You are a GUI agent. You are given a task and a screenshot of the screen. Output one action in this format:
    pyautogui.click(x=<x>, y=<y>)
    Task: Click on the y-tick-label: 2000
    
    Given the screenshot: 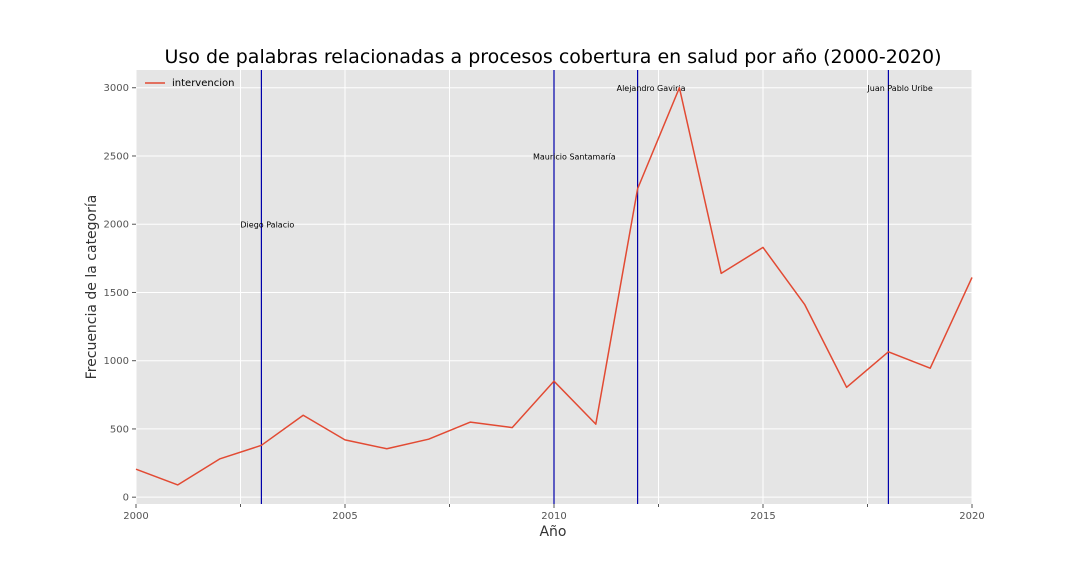 What is the action you would take?
    pyautogui.click(x=116, y=225)
    